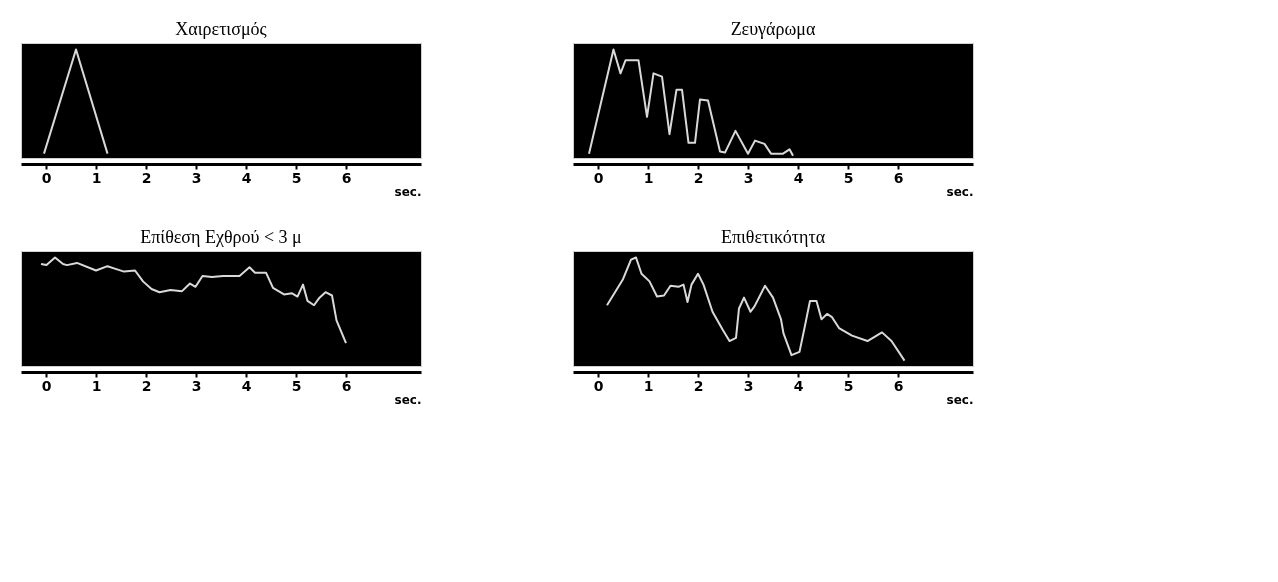 This screenshot has width=1278, height=582. Describe the element at coordinates (221, 29) in the screenshot. I see `chart-title: Χαιρετισμός` at that location.